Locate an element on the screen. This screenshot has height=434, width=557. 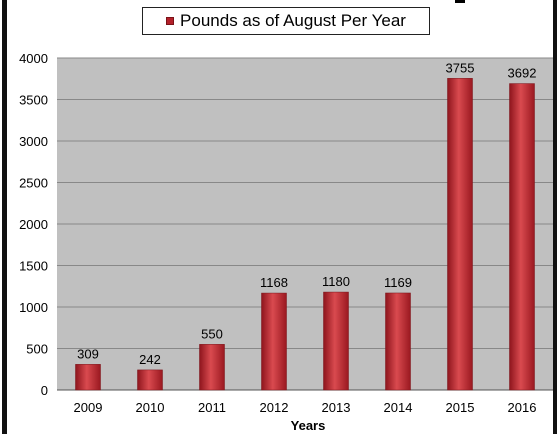
legend-swatch-icon is located at coordinates (170, 21).